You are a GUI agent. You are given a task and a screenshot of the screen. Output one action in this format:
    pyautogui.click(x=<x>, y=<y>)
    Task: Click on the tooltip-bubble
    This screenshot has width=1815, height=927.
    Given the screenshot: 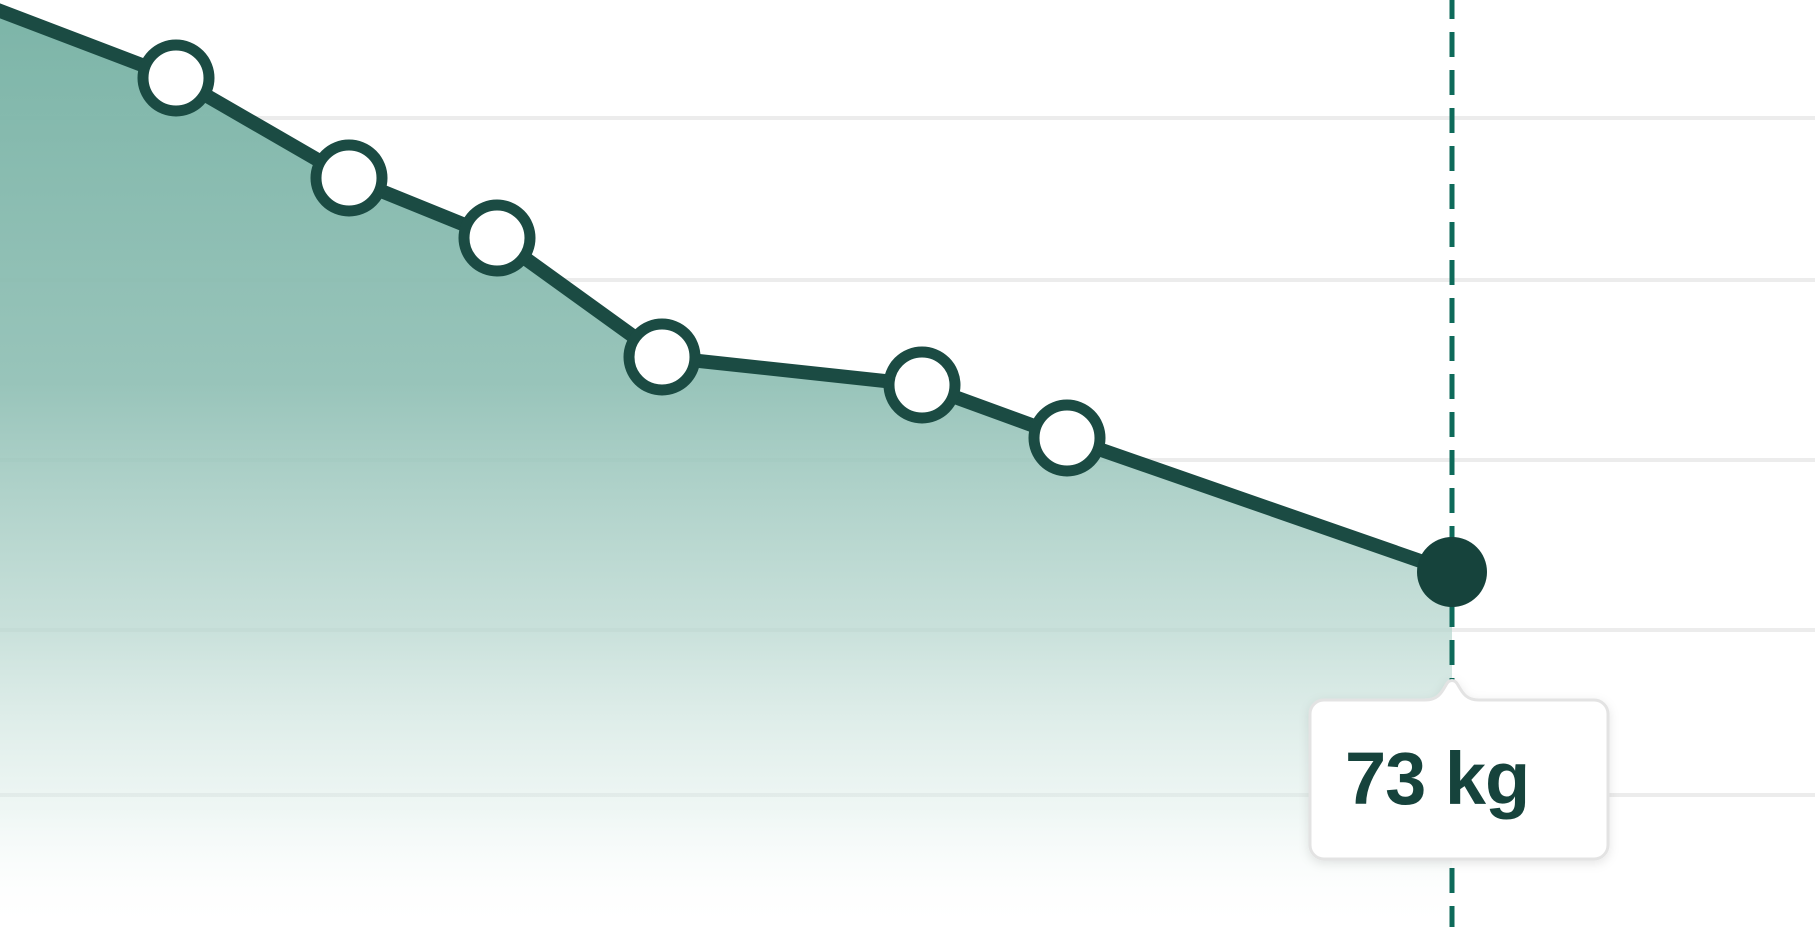 What is the action you would take?
    pyautogui.click(x=1459, y=770)
    